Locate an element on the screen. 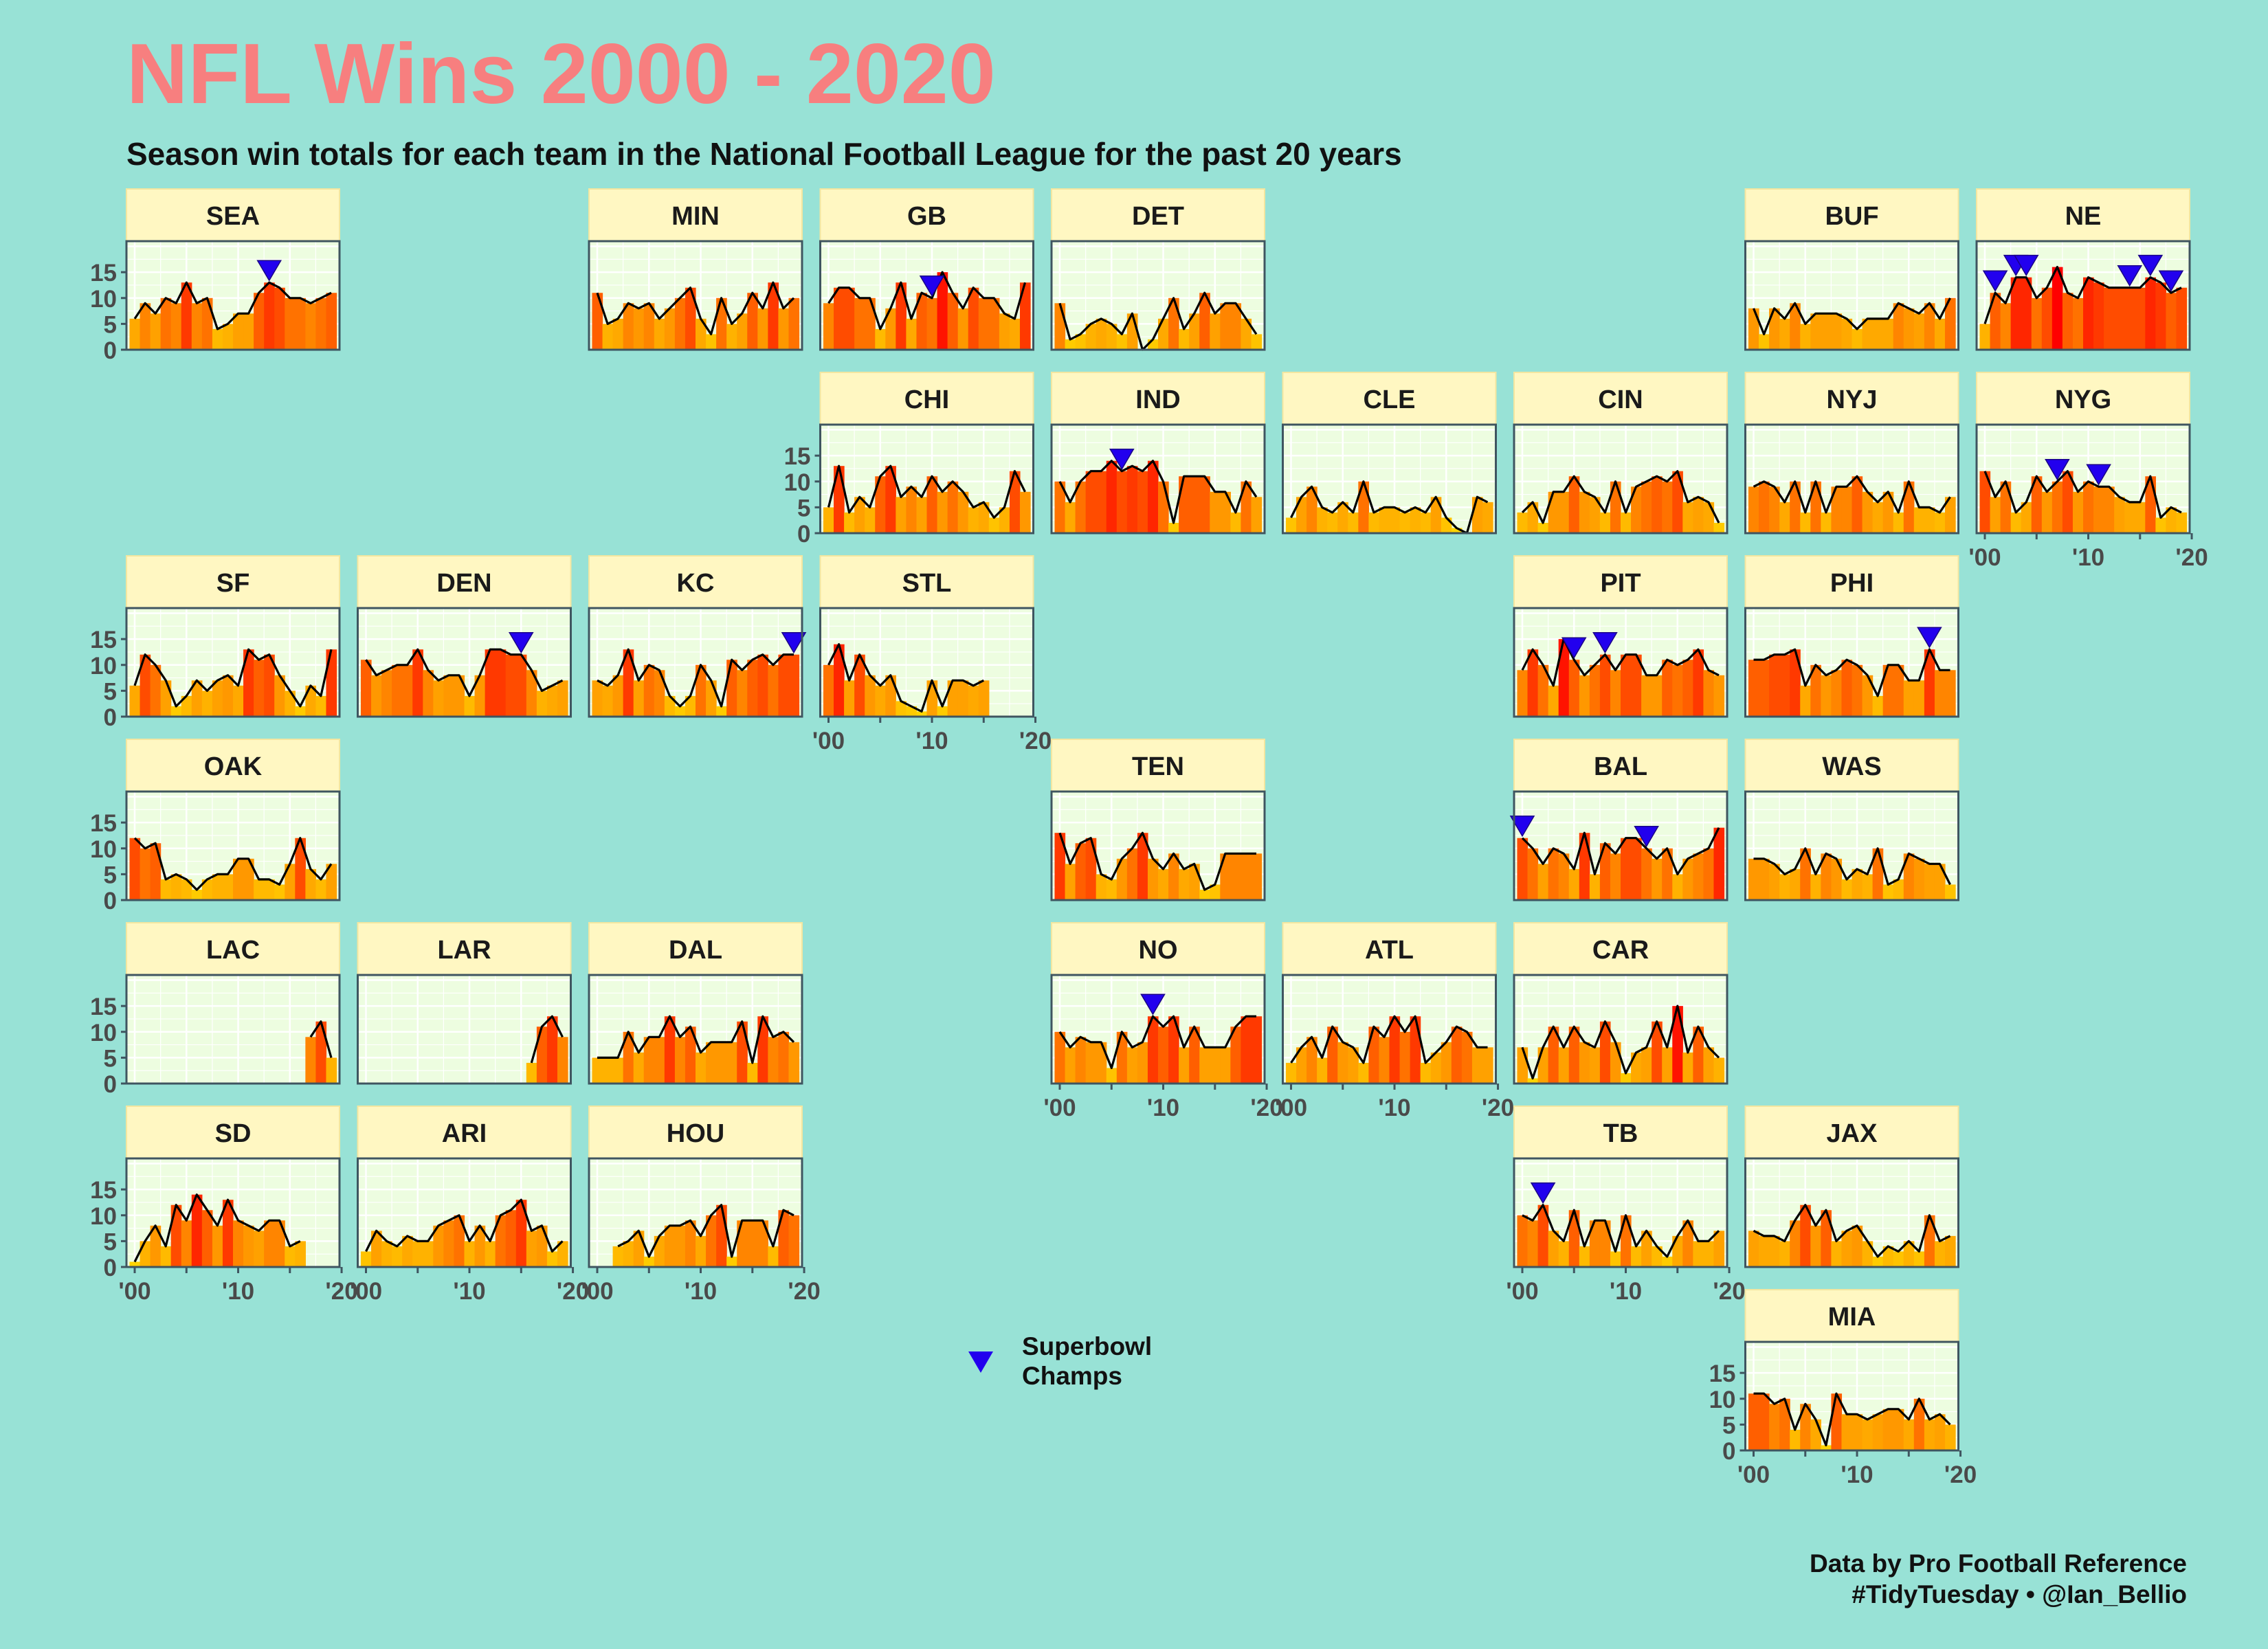  y-tick-label: 0 is located at coordinates (804, 534).